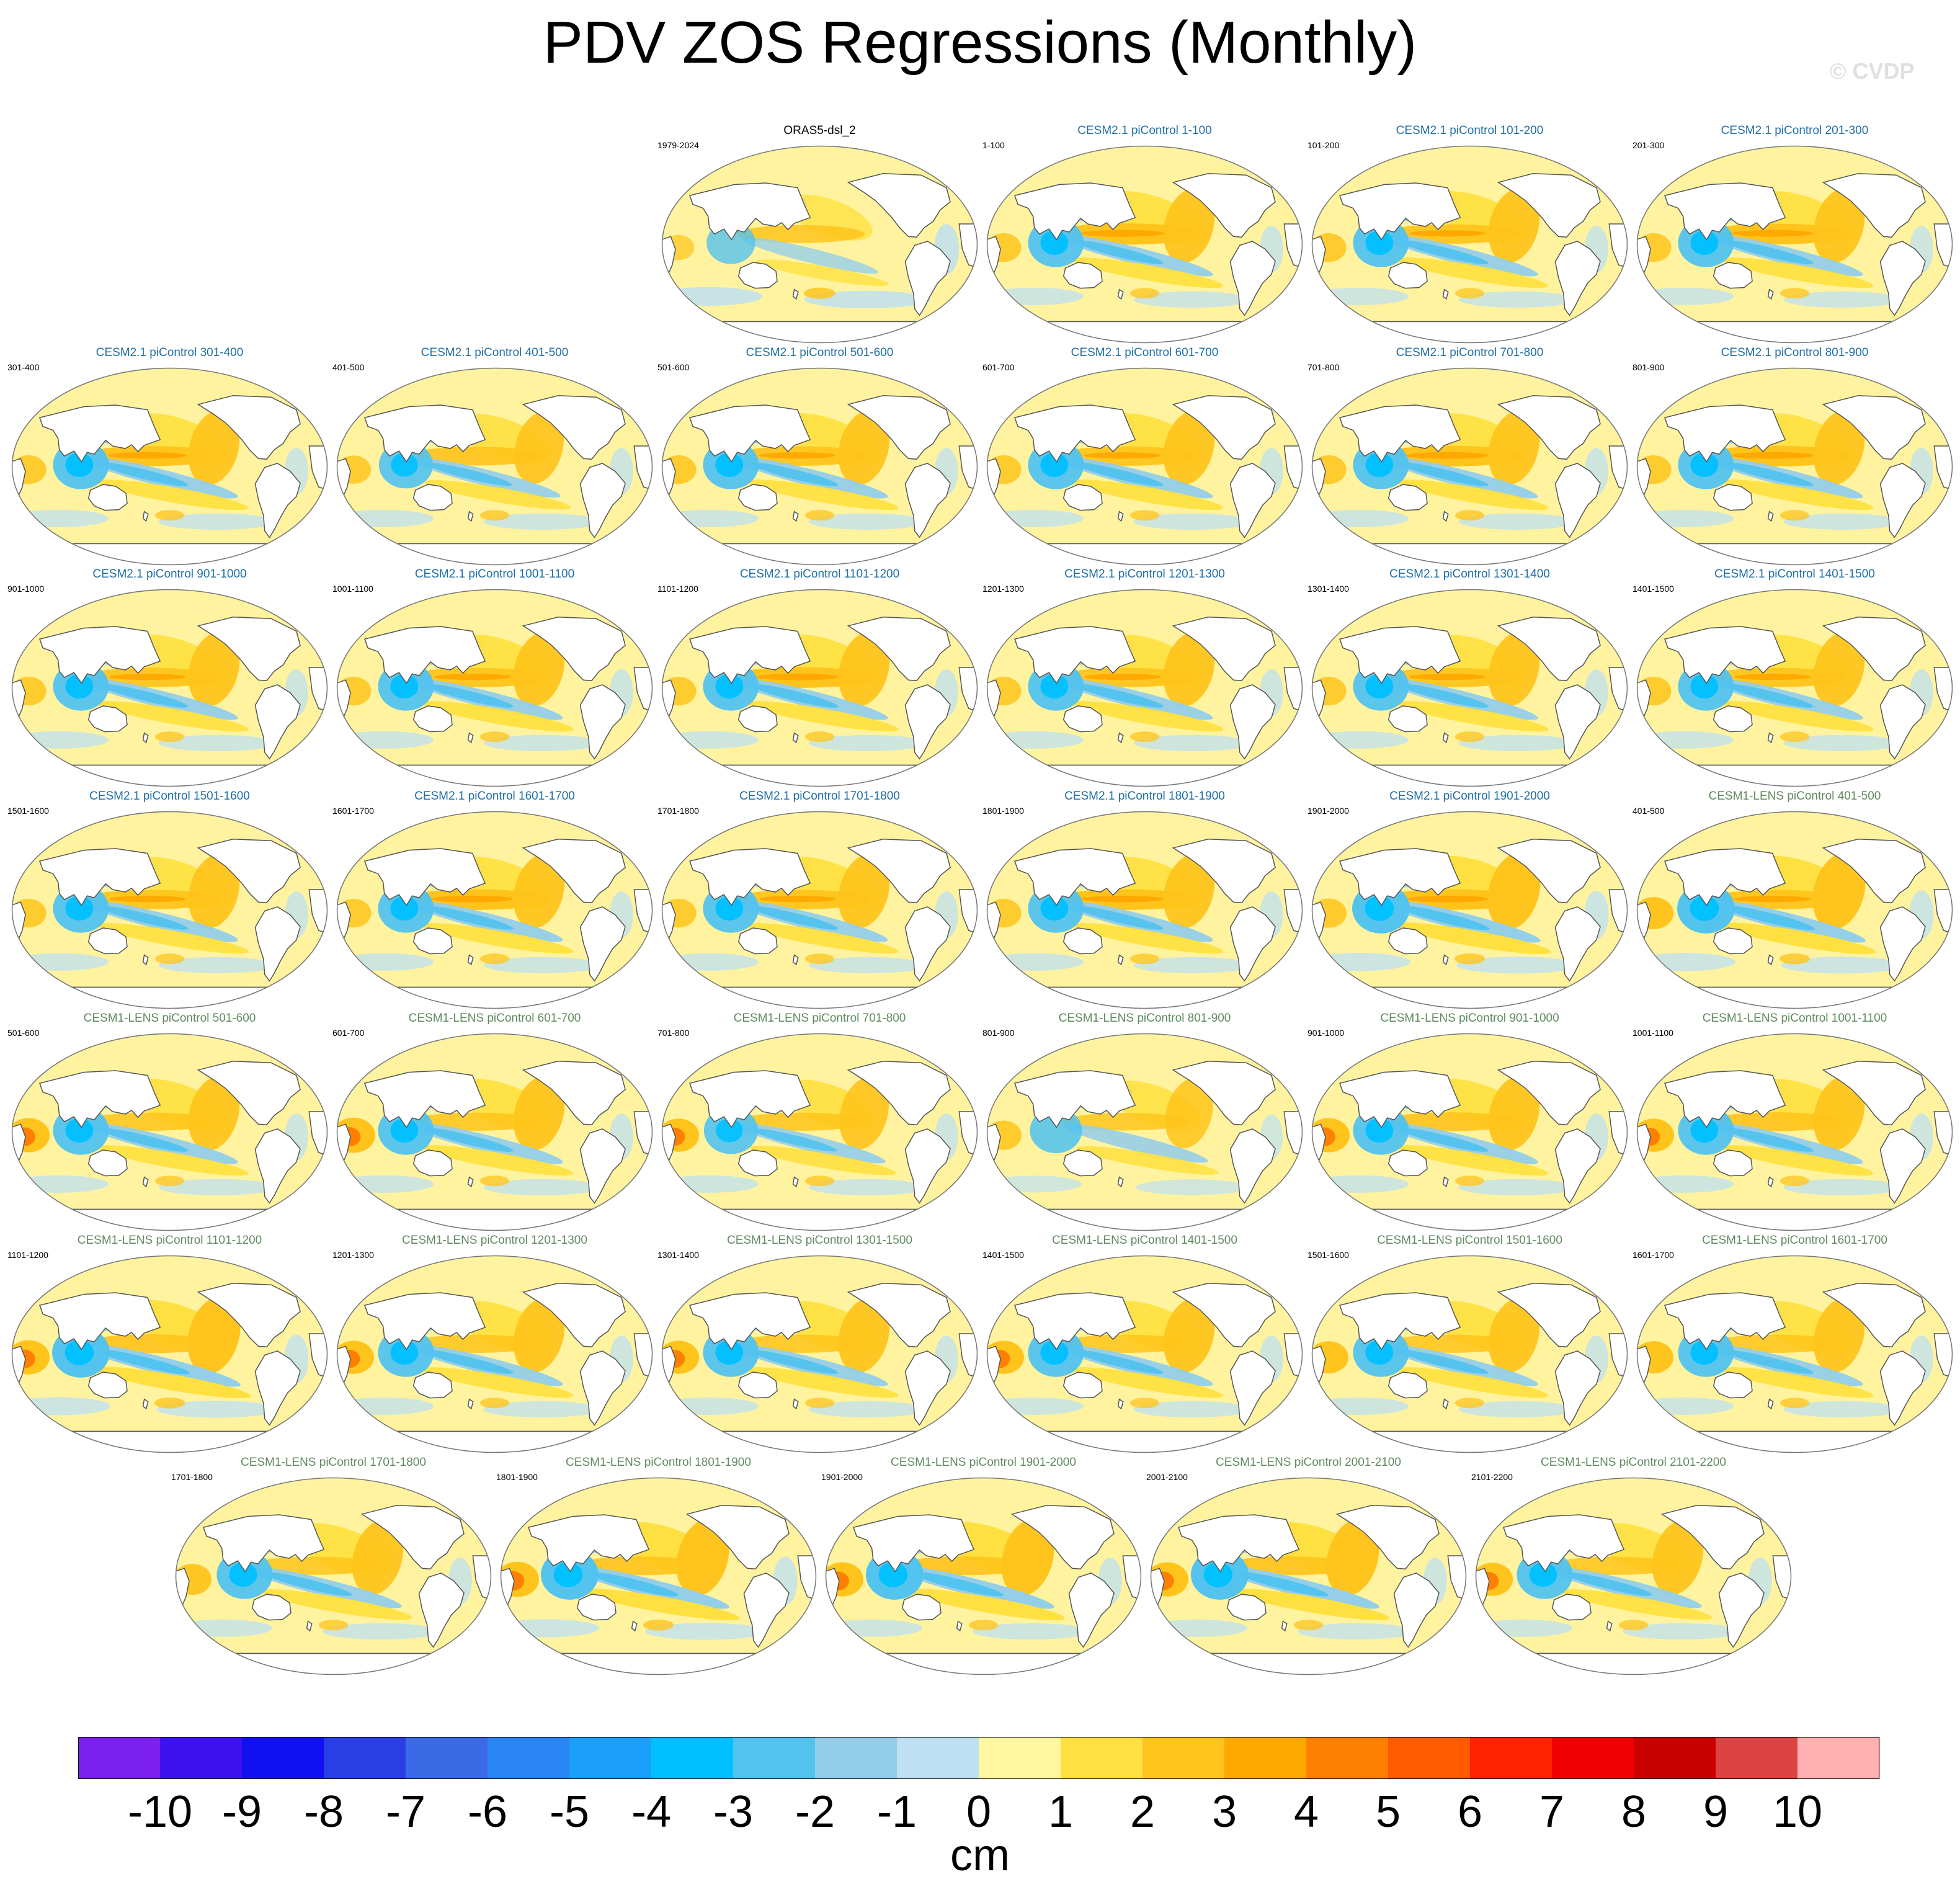 The width and height of the screenshot is (1960, 1887). What do you see at coordinates (1795, 1345) in the screenshot?
I see `map-panel: CESM1-LENS piControl 1601-1700 1601-1700` at bounding box center [1795, 1345].